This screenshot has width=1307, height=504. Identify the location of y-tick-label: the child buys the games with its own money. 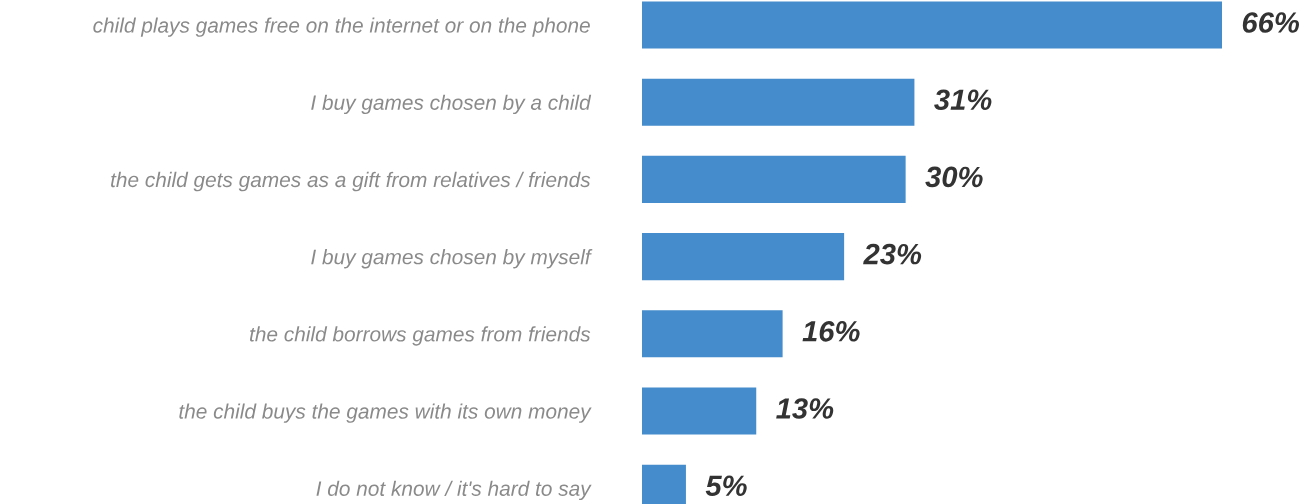
(385, 413).